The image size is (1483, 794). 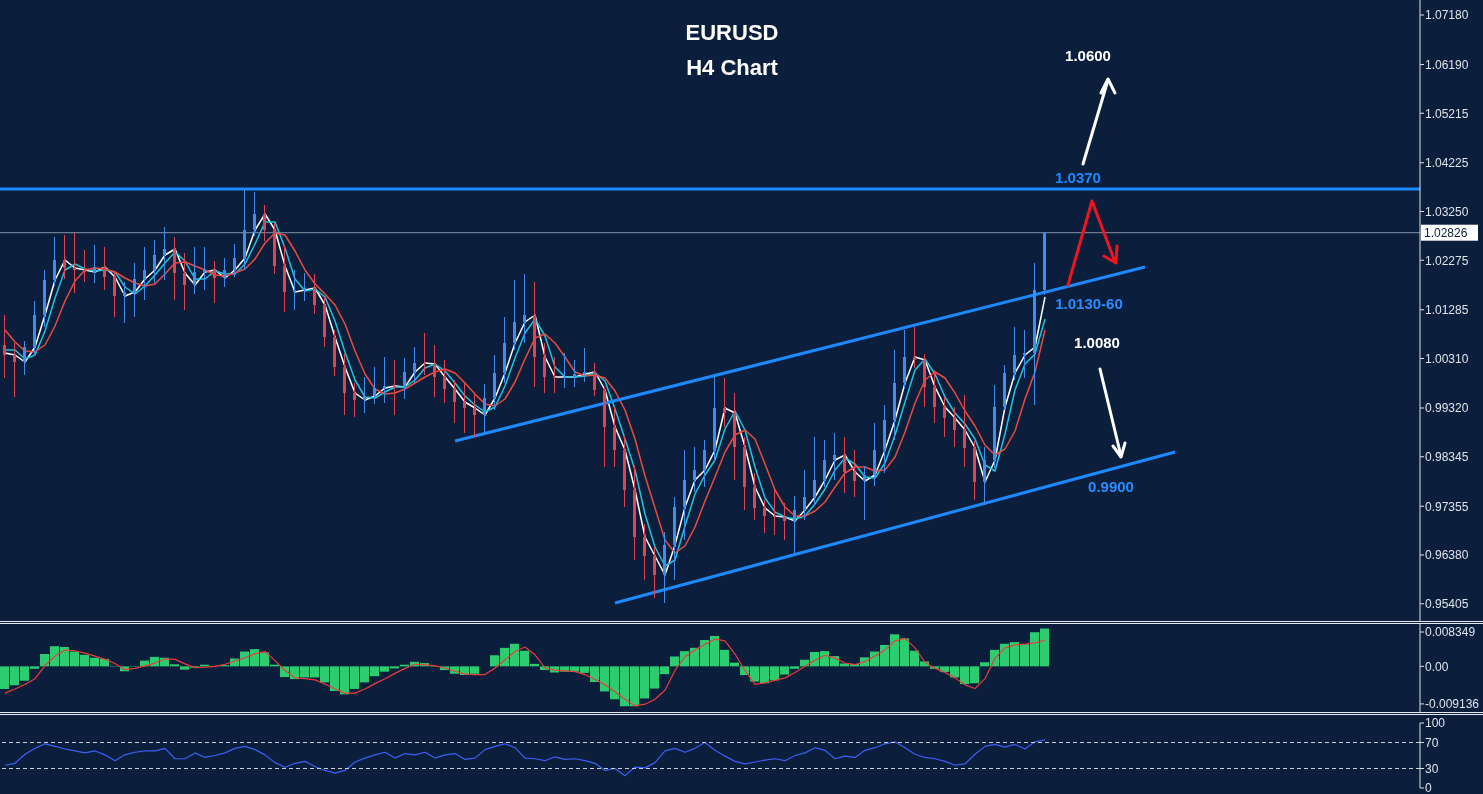 I want to click on y-tick-label: 0.95405, so click(x=1447, y=604).